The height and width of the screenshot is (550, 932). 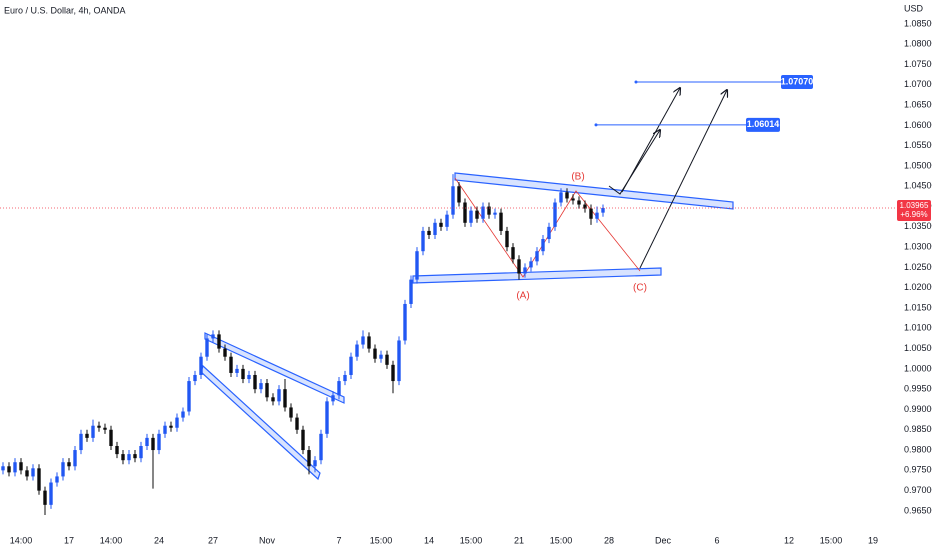 What do you see at coordinates (213, 540) in the screenshot?
I see `x-tick-label: 27` at bounding box center [213, 540].